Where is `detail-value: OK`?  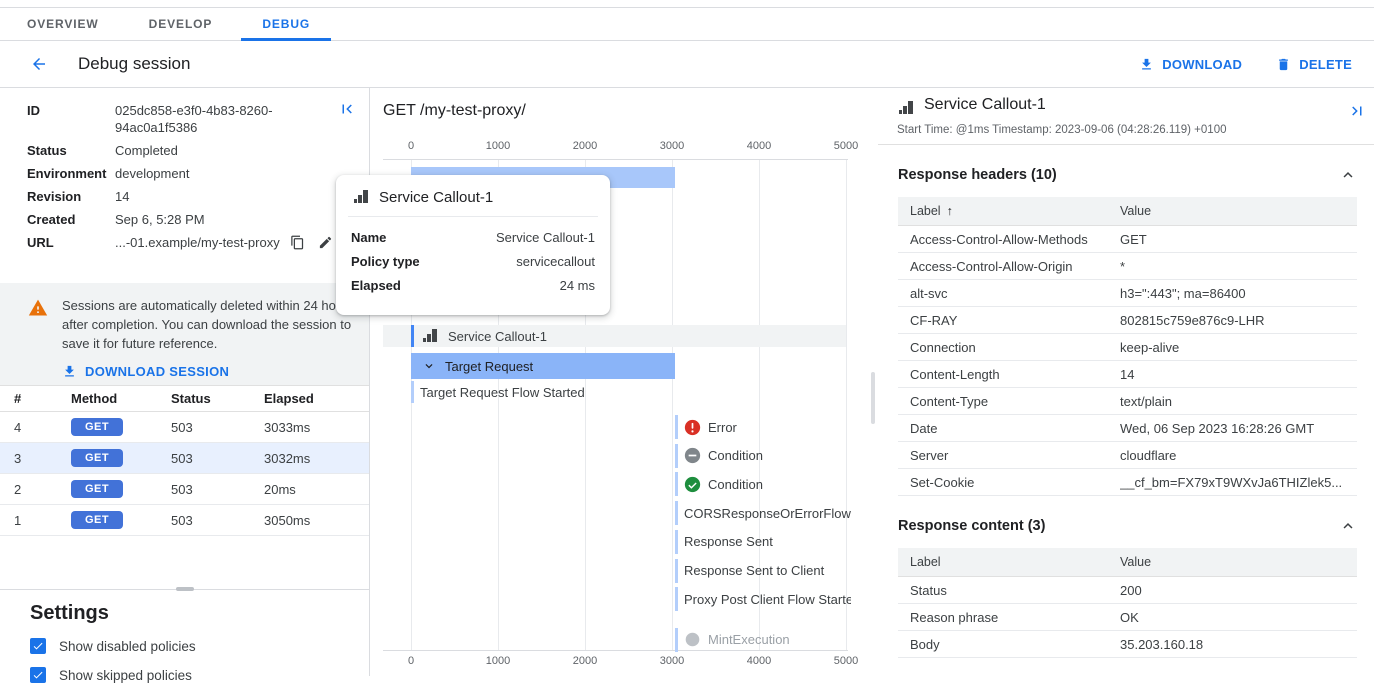 detail-value: OK is located at coordinates (1129, 617).